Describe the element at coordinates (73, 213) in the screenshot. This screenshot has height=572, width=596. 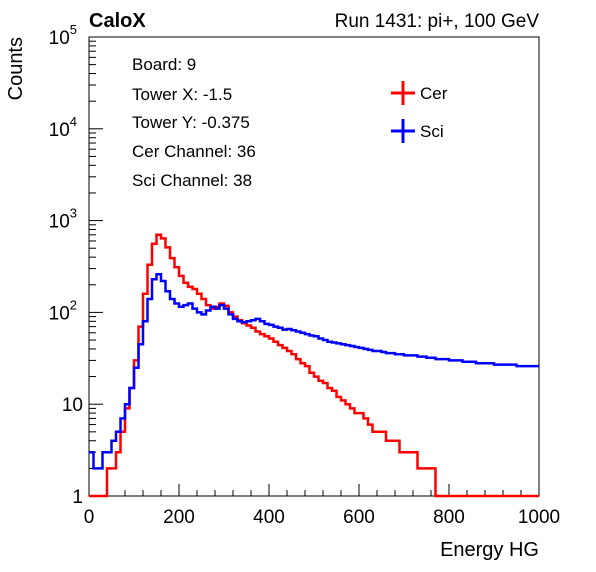
I see `y-tick-exponent: 3` at that location.